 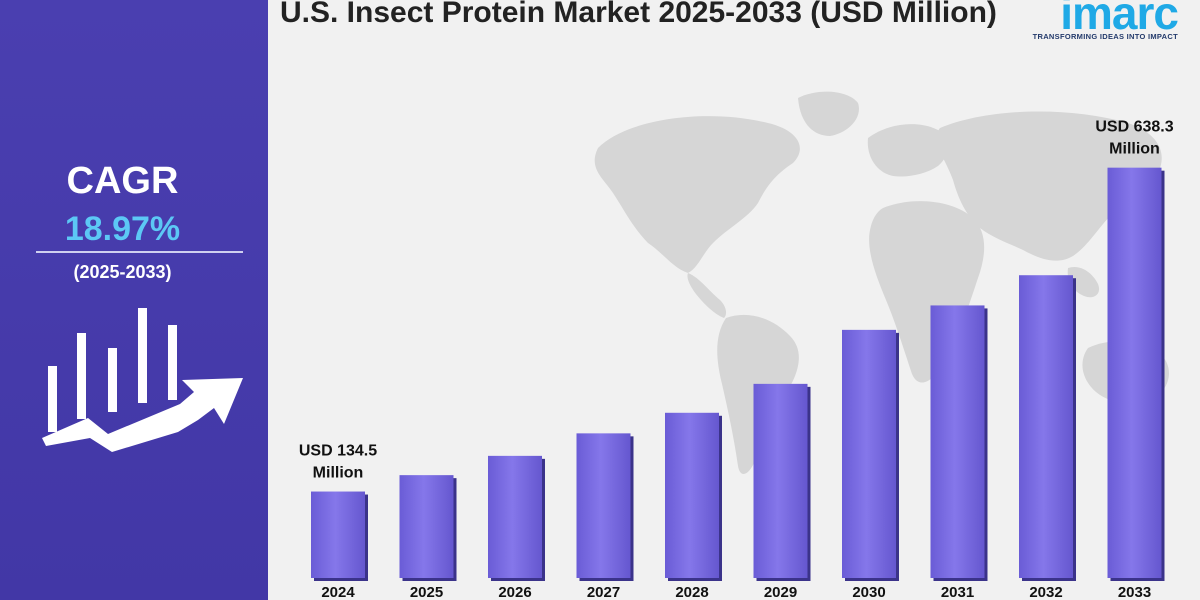 What do you see at coordinates (1134, 127) in the screenshot?
I see `data-label: USD 638.3` at bounding box center [1134, 127].